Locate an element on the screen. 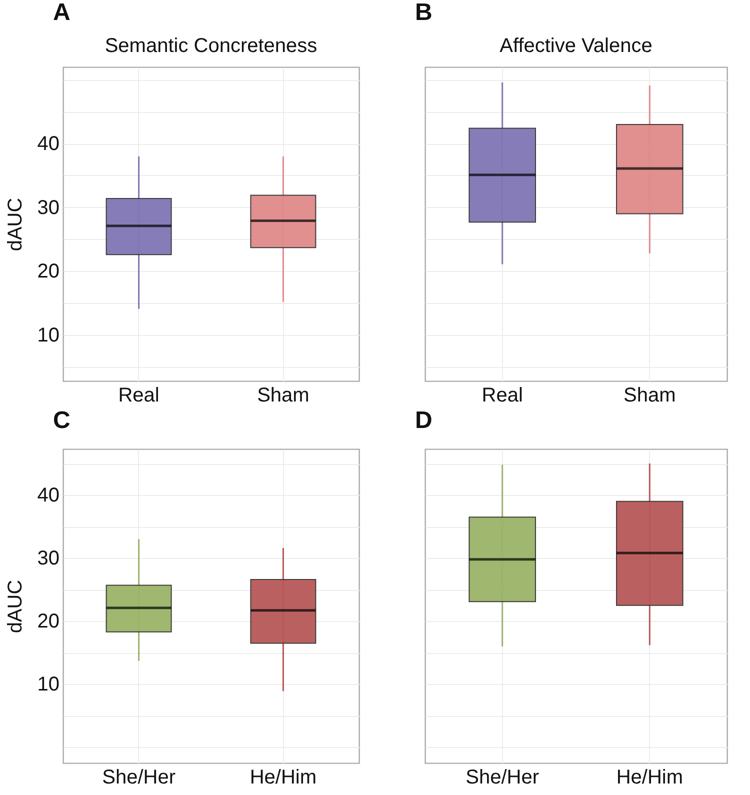 Image resolution: width=750 pixels, height=795 pixels. text: B is located at coordinates (423, 13).